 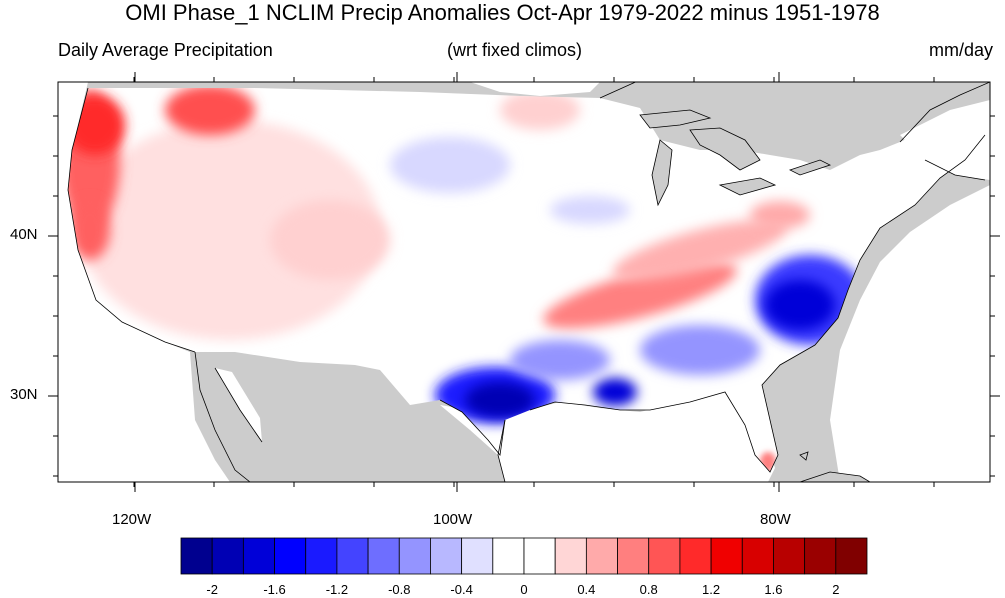 What do you see at coordinates (773, 589) in the screenshot?
I see `colorbar-label: 1.6` at bounding box center [773, 589].